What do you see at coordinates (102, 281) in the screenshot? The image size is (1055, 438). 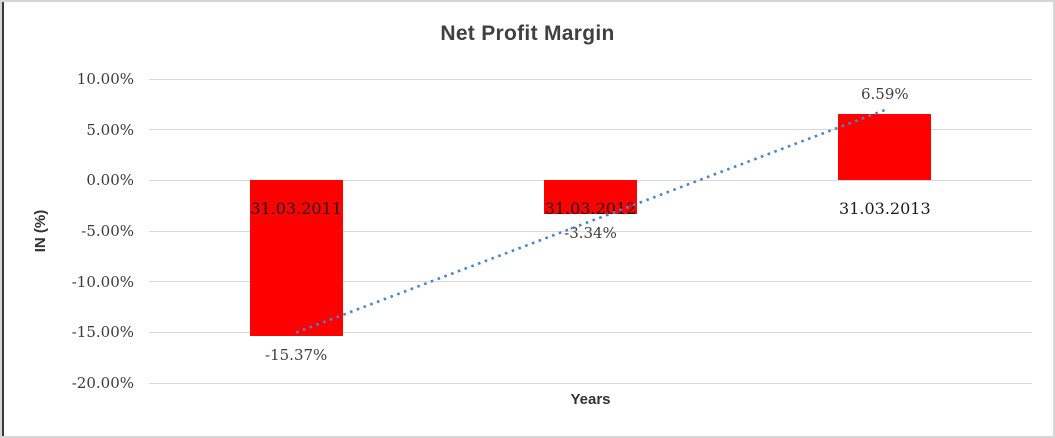 I see `y-tick-label: -10.00%` at bounding box center [102, 281].